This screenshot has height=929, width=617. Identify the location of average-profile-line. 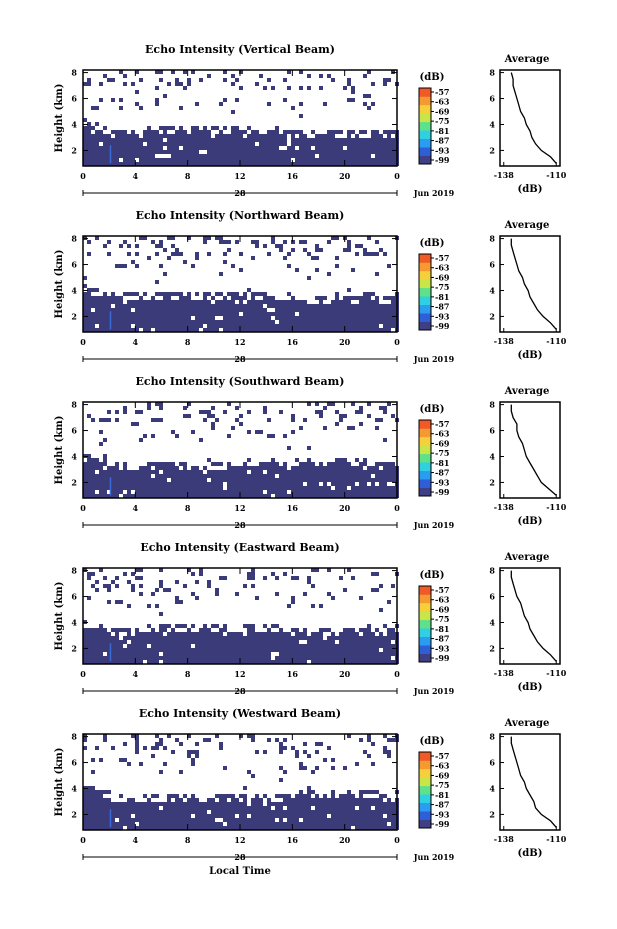
(533, 118).